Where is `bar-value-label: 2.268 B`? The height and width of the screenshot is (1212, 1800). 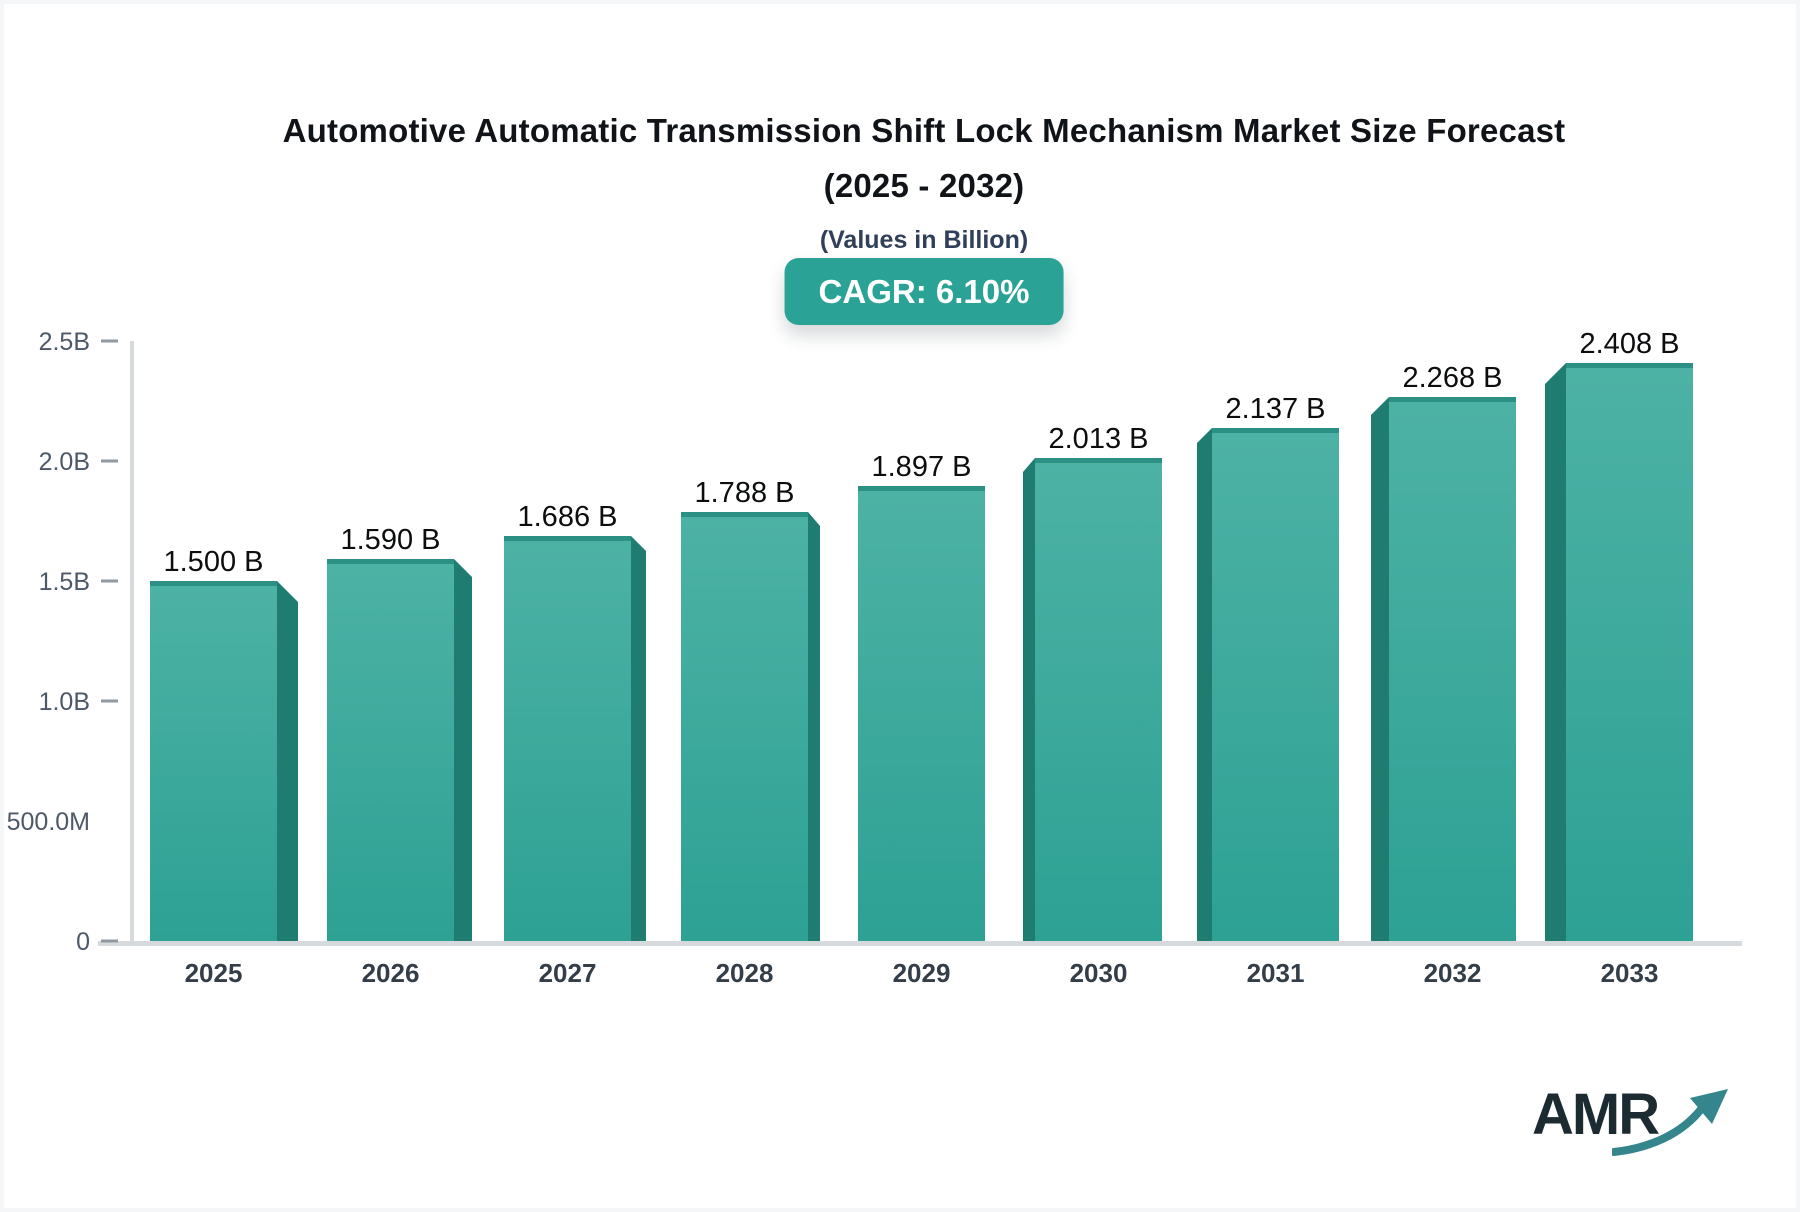
bar-value-label: 2.268 B is located at coordinates (1453, 378).